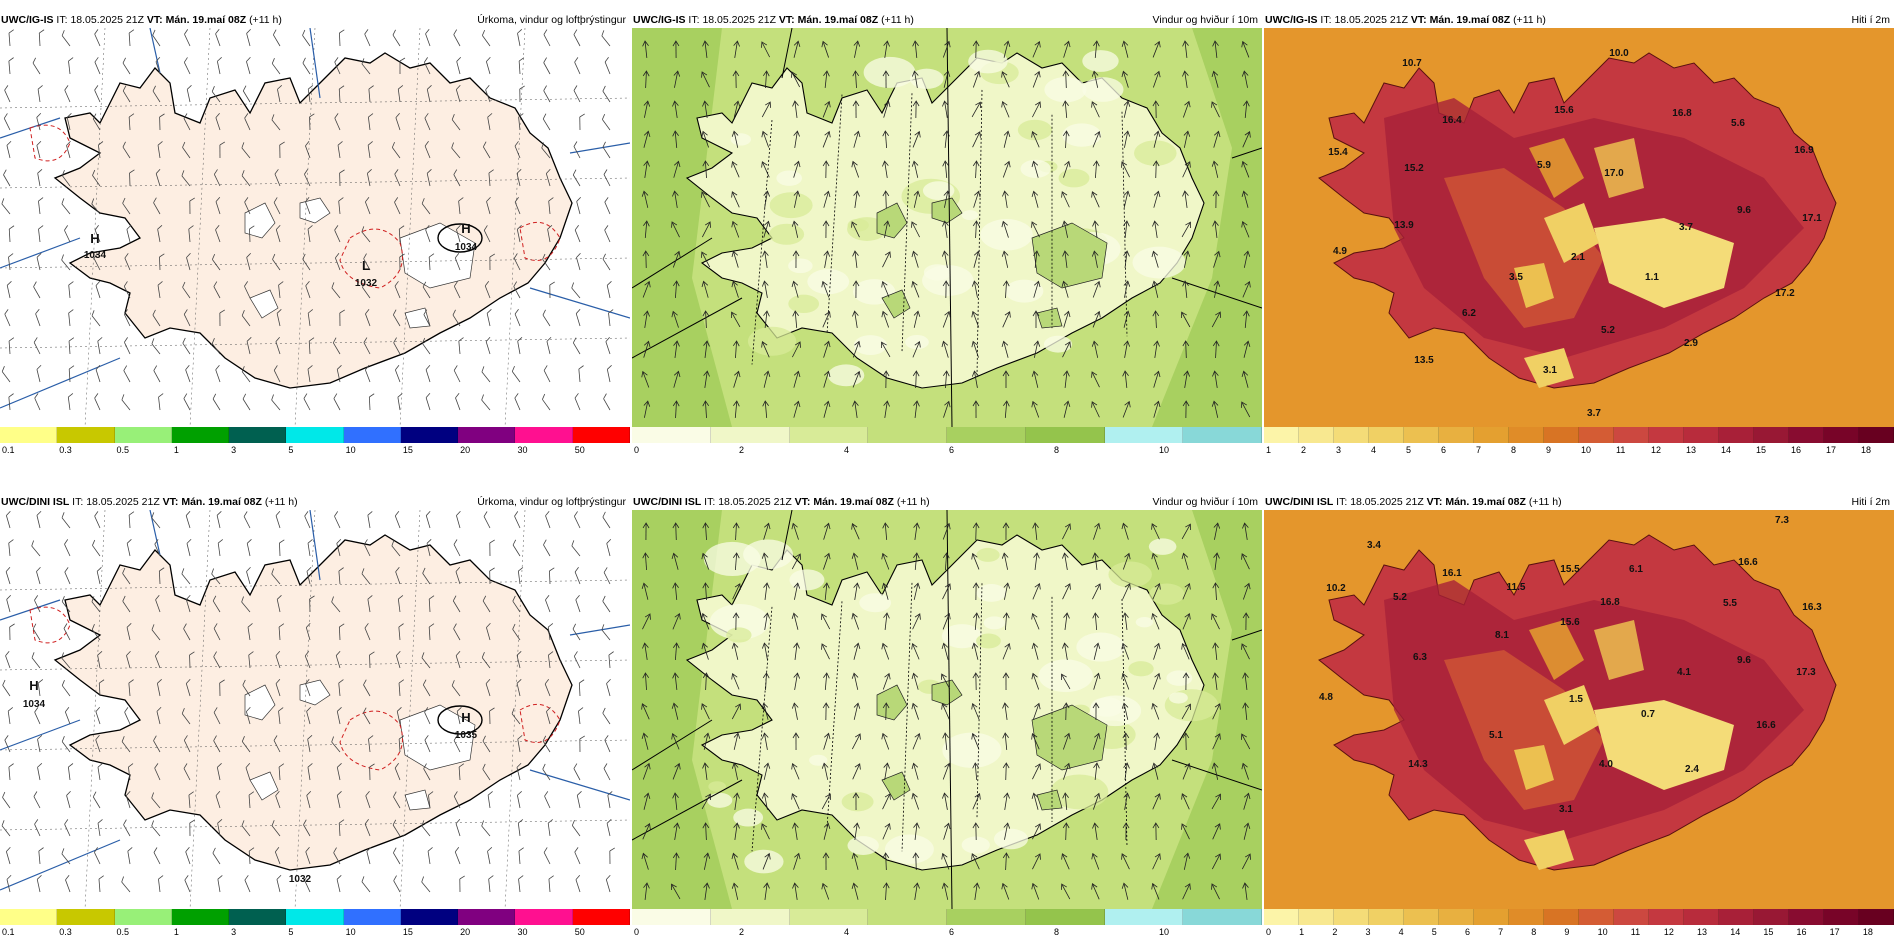 This screenshot has height=950, width=1900. Describe the element at coordinates (1744, 210) in the screenshot. I see `value-label: 9.6` at that location.